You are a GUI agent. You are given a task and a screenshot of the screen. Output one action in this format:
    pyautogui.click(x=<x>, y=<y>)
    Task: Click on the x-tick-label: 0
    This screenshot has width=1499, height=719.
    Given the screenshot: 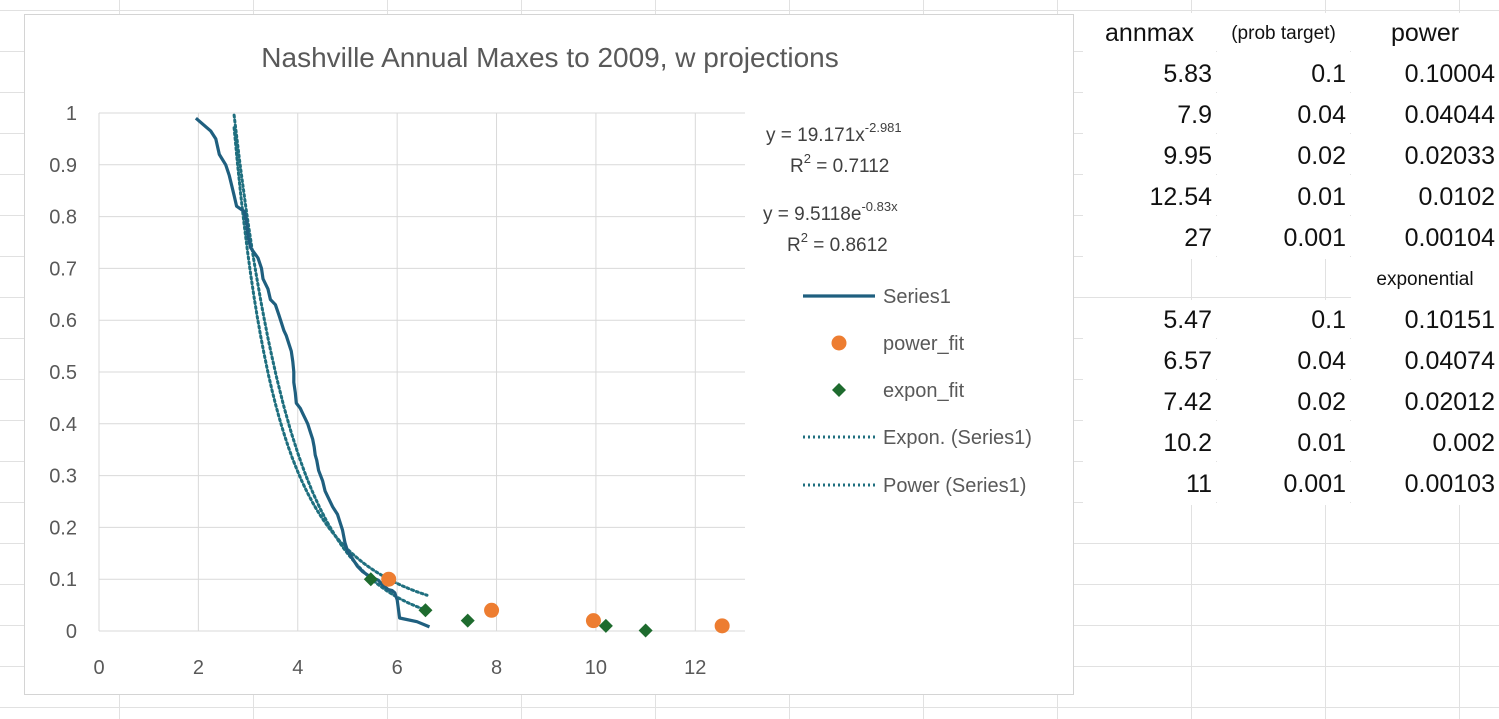 What is the action you would take?
    pyautogui.click(x=98, y=668)
    